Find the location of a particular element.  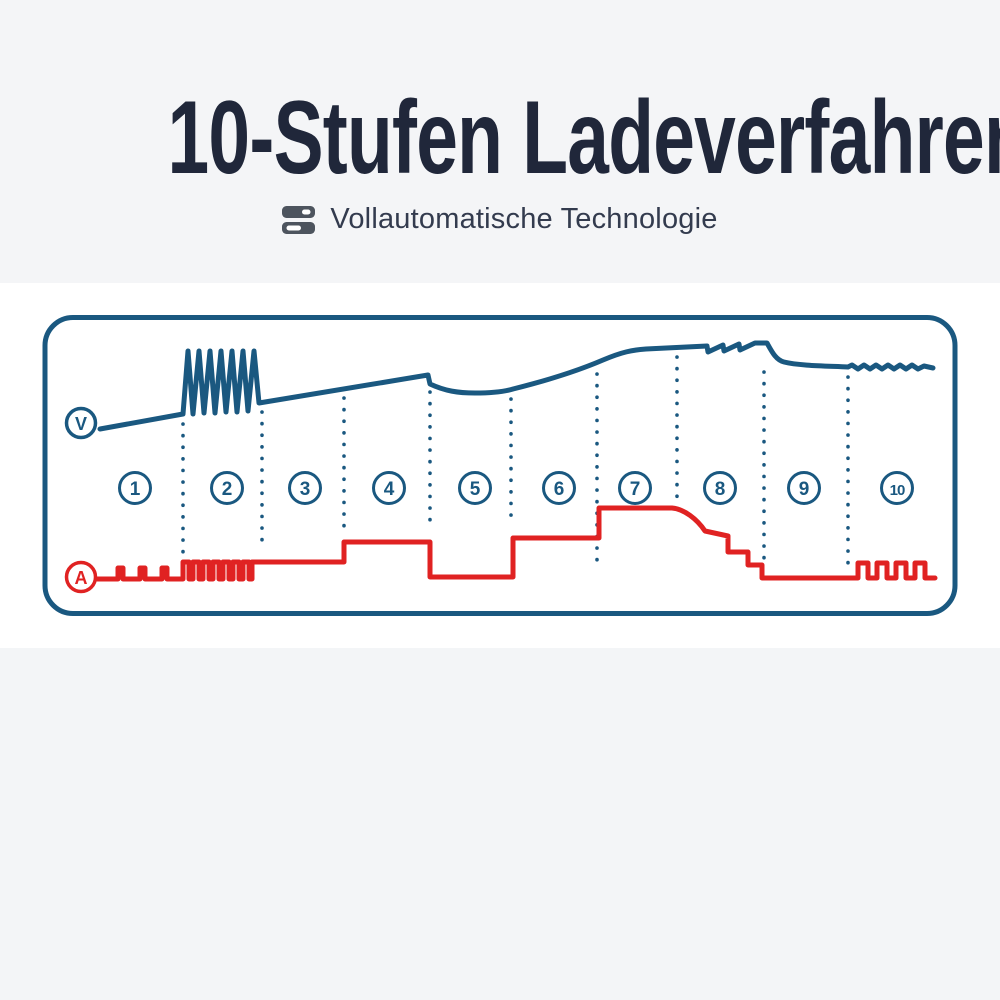

stage-number-7: 7 is located at coordinates (635, 489).